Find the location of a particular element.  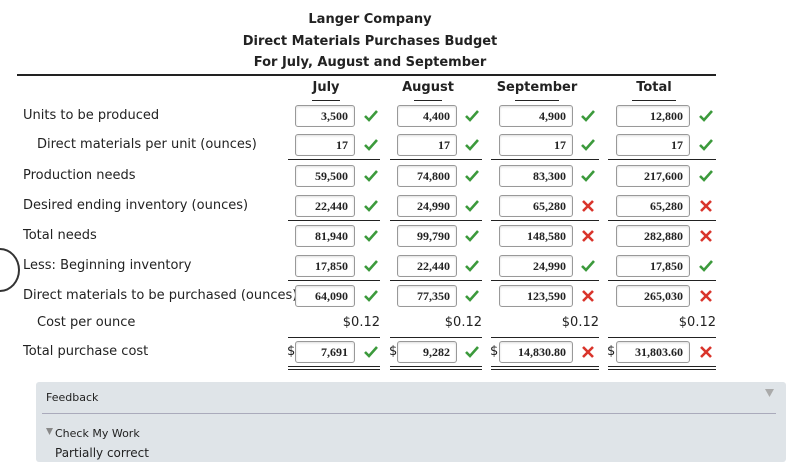

row-label: Total needs is located at coordinates (60, 235).